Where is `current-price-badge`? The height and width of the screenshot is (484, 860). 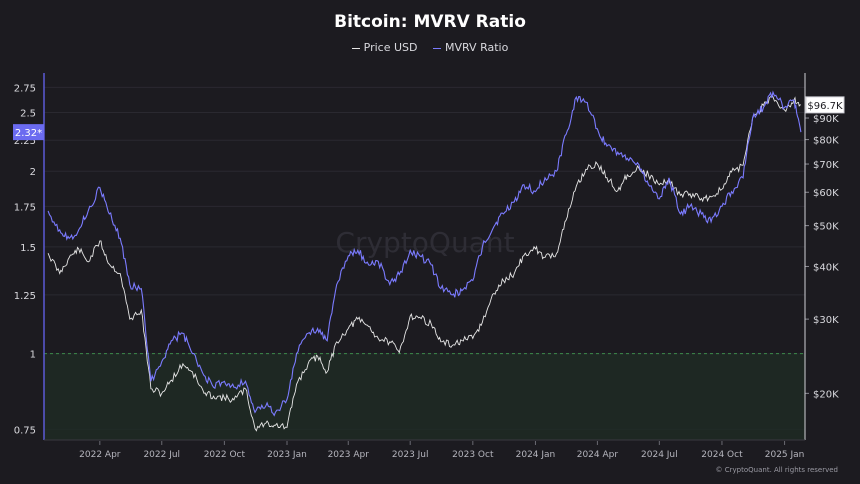
current-price-badge is located at coordinates (825, 105).